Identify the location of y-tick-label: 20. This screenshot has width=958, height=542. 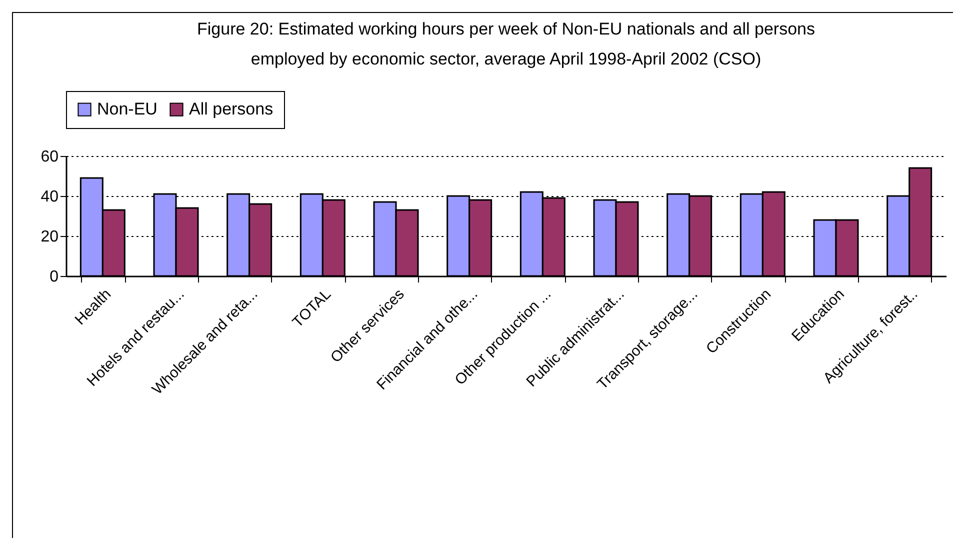
(49, 237).